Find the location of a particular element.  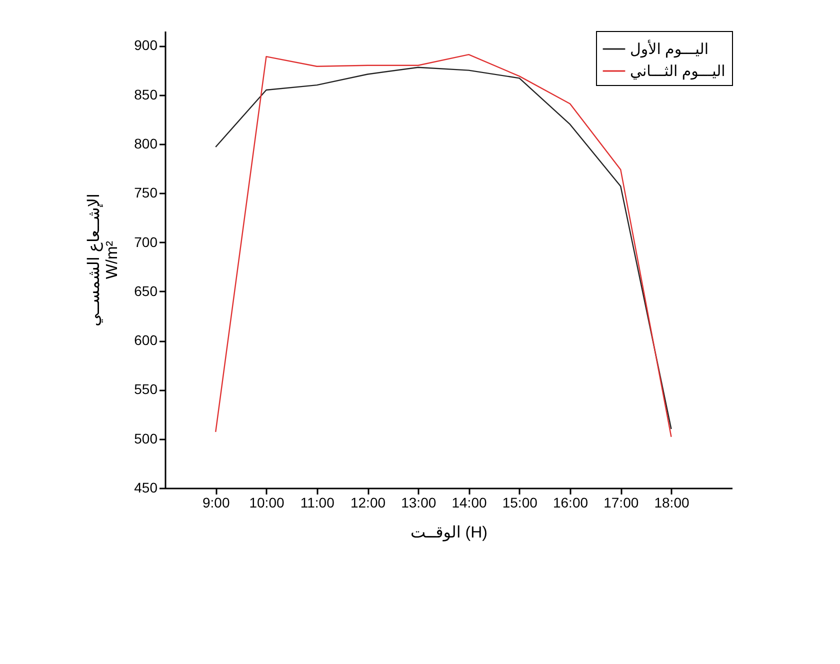

x-tick-label: 15:00 is located at coordinates (520, 502).